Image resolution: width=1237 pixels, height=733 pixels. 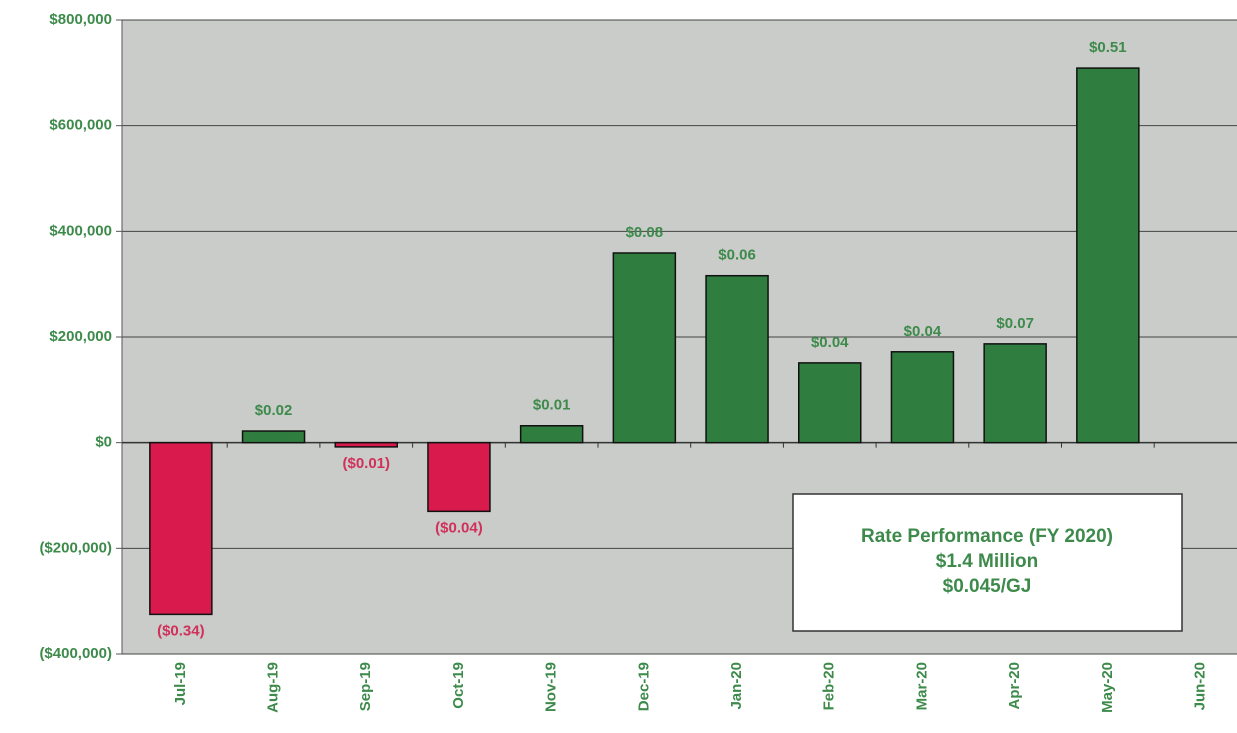 What do you see at coordinates (181, 630) in the screenshot?
I see `bar-label: ($0.34)` at bounding box center [181, 630].